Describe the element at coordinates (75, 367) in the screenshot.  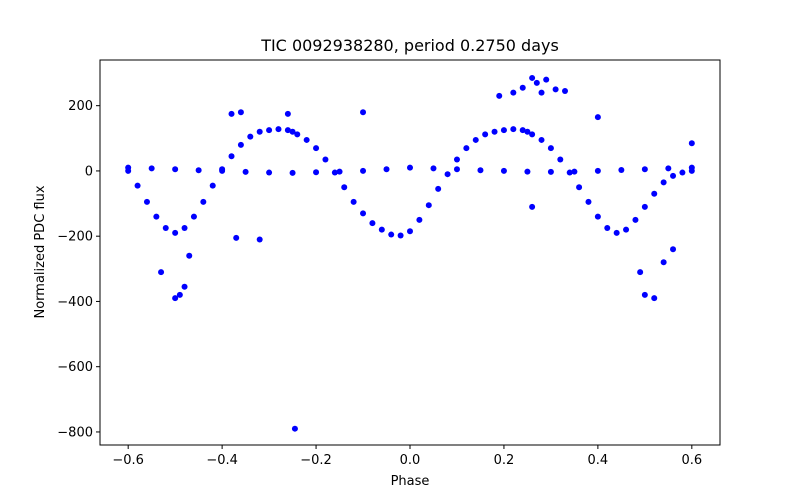
I see `y-tick-label: −600` at that location.